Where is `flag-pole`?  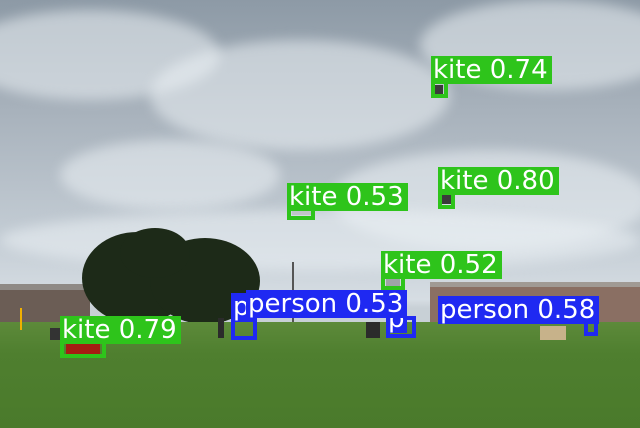 flag-pole is located at coordinates (21, 319).